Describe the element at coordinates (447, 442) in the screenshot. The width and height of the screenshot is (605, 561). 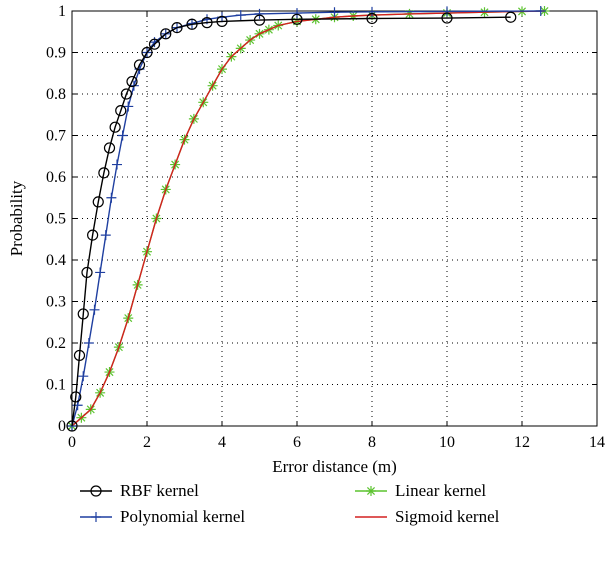
I see `x-tick-label: 10` at that location.